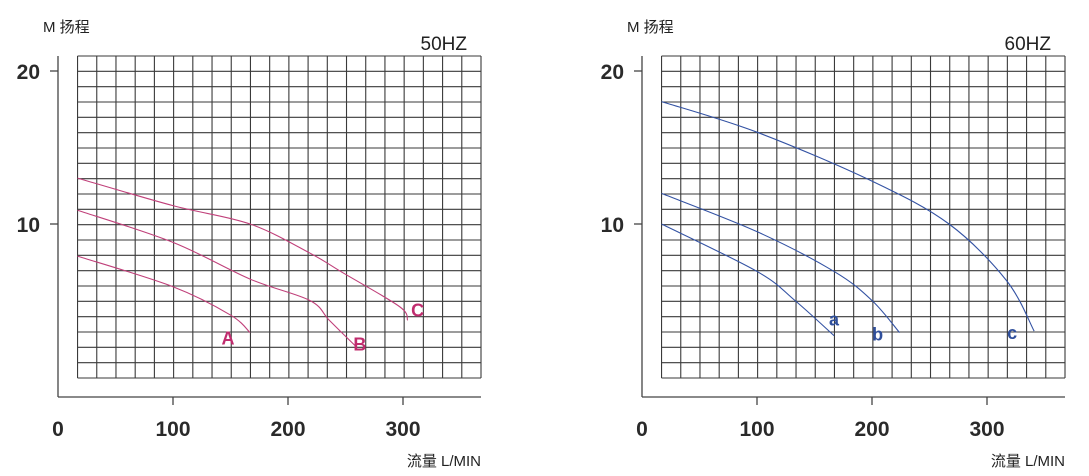 The width and height of the screenshot is (1089, 476). I want to click on curve-label-B: B, so click(359, 344).